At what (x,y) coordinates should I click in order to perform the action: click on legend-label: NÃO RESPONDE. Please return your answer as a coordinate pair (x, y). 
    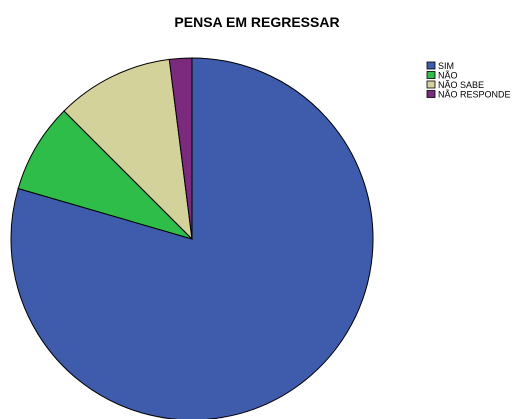
    Looking at the image, I should click on (474, 95).